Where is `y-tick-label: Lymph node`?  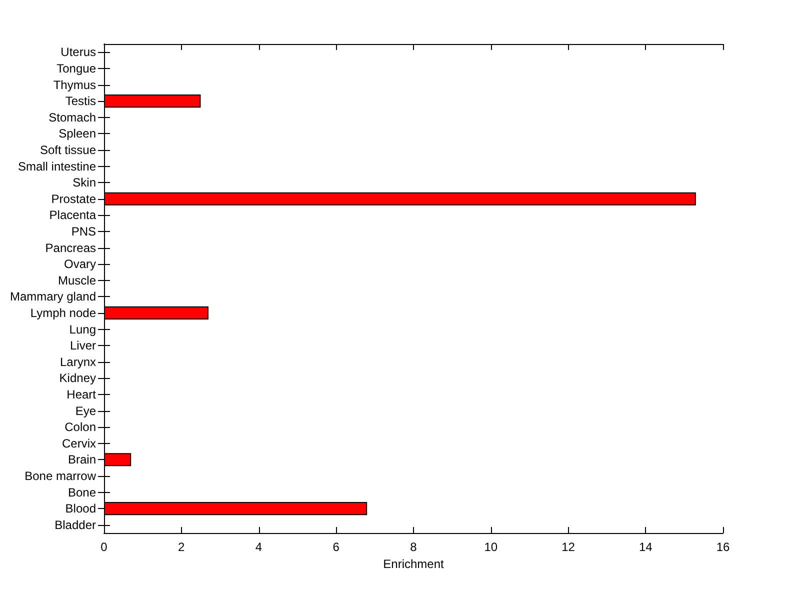 y-tick-label: Lymph node is located at coordinates (63, 313).